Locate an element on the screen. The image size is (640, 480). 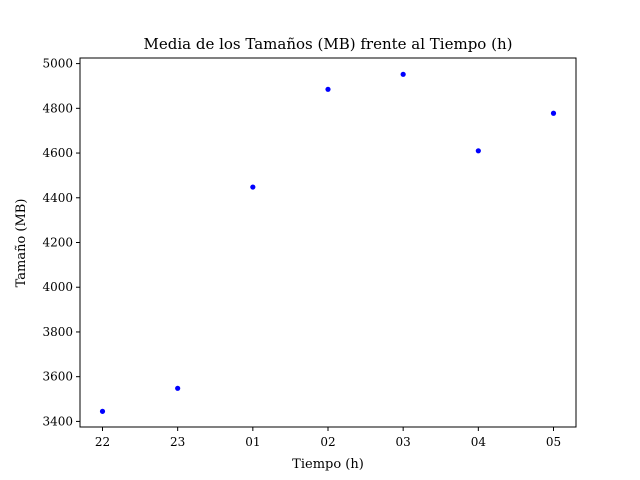
y-tick-label: 3400 is located at coordinates (57, 421).